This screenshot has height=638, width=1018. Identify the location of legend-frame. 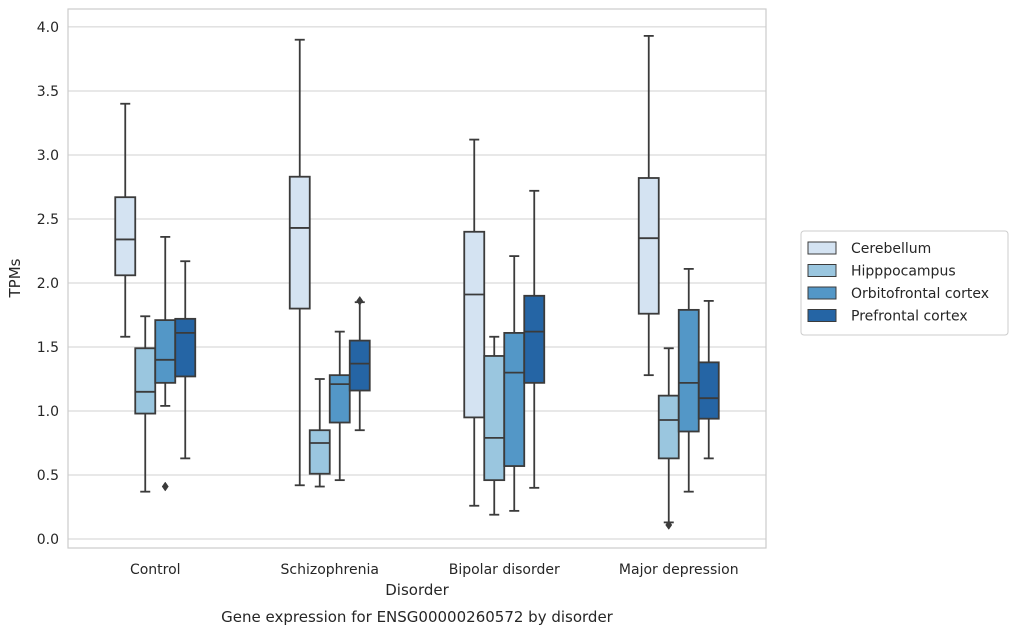
(904, 283).